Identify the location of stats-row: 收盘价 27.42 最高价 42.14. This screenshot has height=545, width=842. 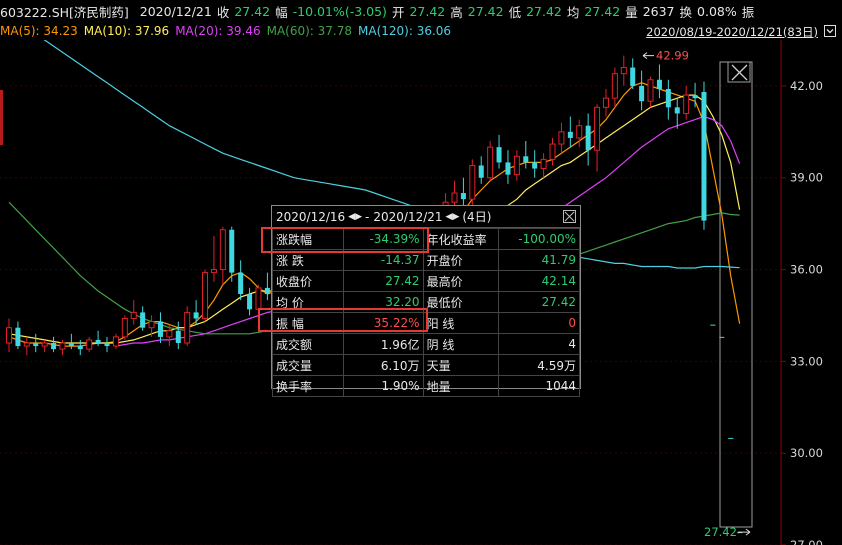
(426, 281).